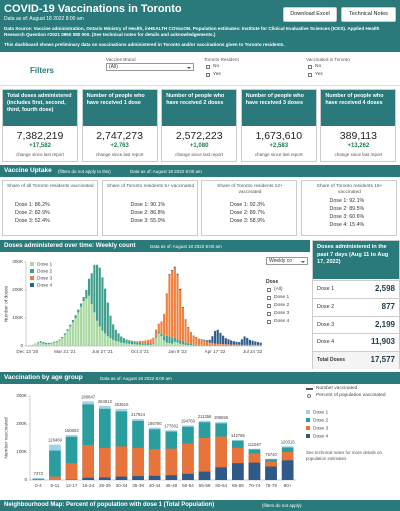  Describe the element at coordinates (282, 297) in the screenshot. I see `dose-option: Dose 1` at that location.